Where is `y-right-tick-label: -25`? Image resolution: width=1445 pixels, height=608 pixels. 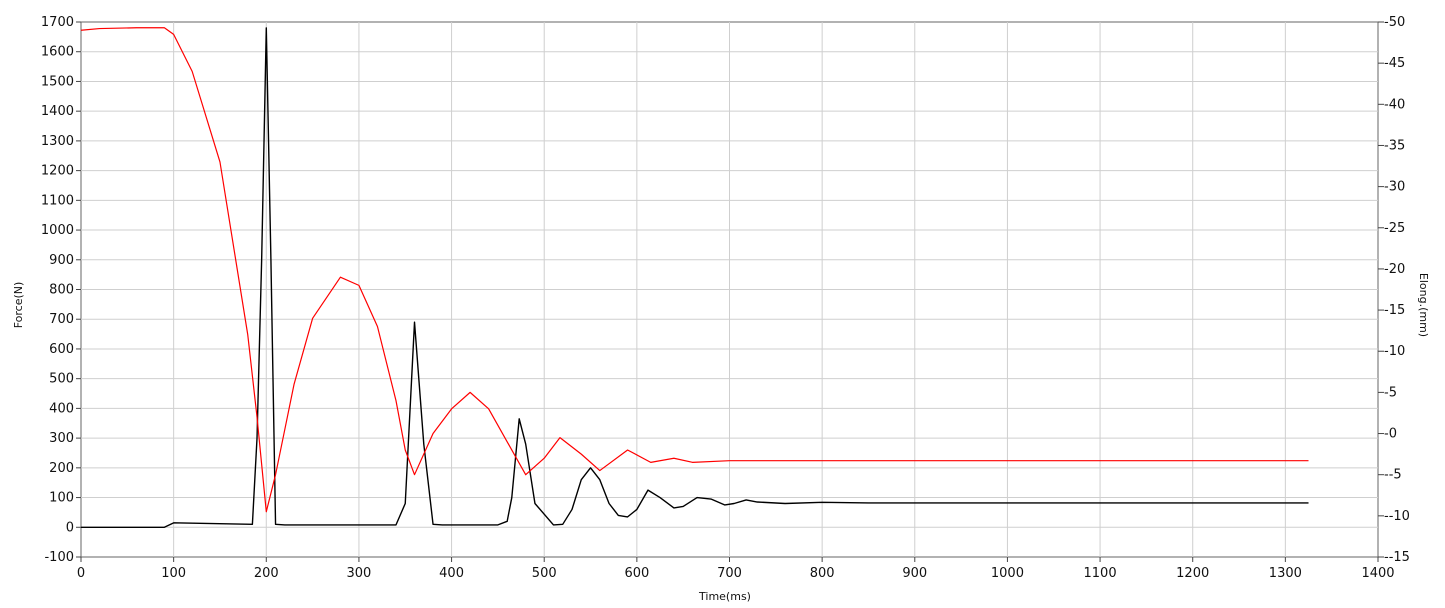
y-right-tick-label: -25 is located at coordinates (1394, 228).